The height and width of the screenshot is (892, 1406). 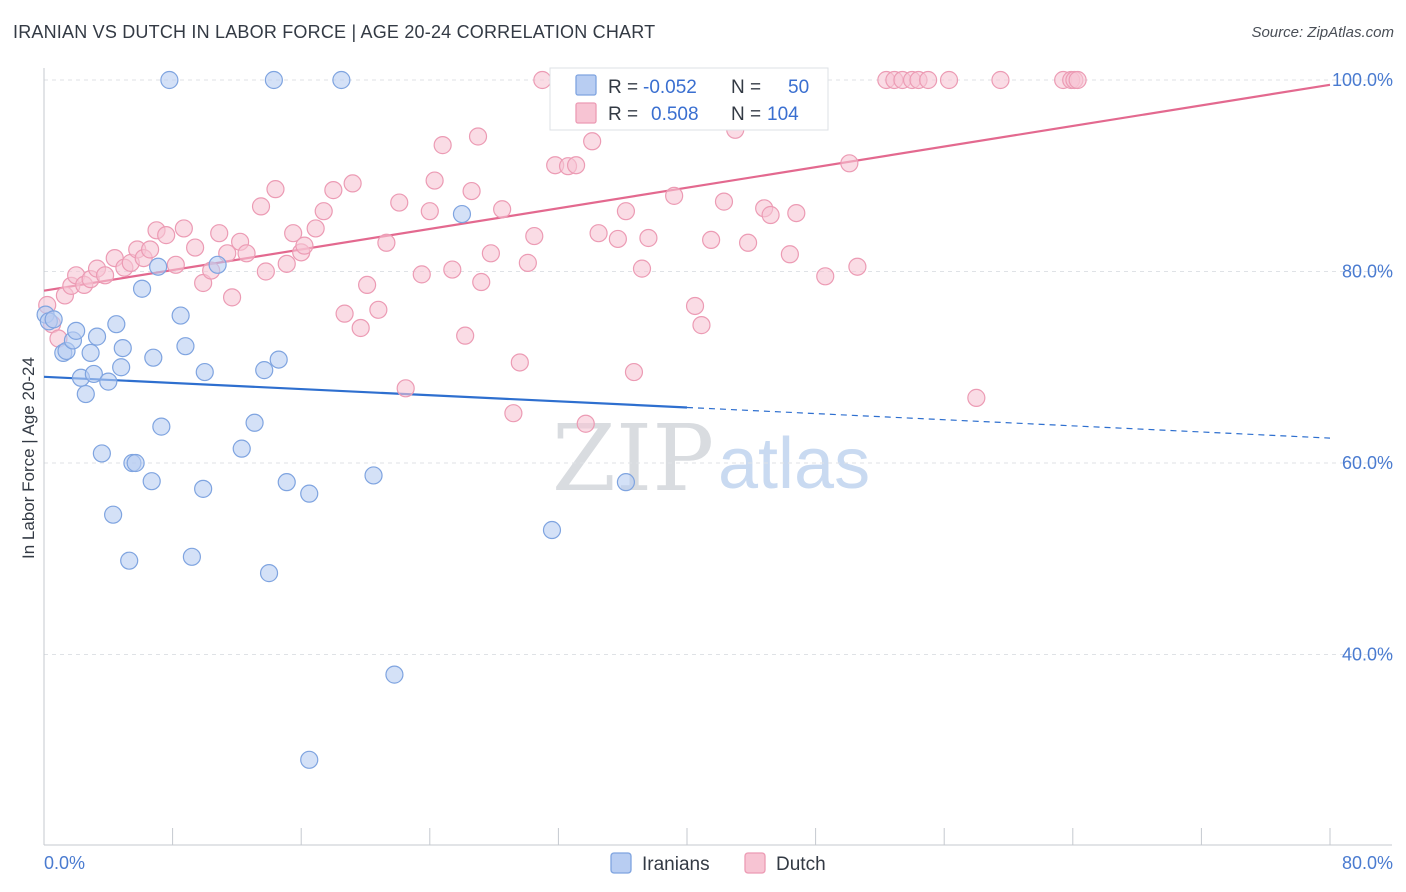 What do you see at coordinates (798, 87) in the screenshot?
I see `iranians-n-value: 50` at bounding box center [798, 87].